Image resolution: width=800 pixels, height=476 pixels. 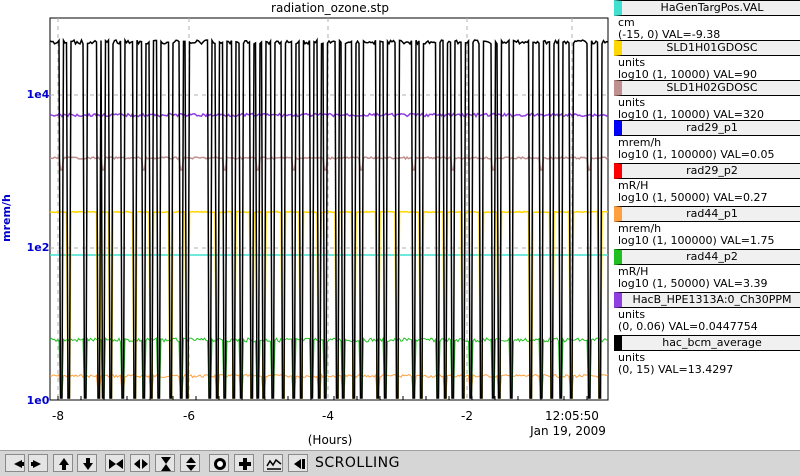 I want to click on legend-trace-name: rad44_p2, so click(x=707, y=257).